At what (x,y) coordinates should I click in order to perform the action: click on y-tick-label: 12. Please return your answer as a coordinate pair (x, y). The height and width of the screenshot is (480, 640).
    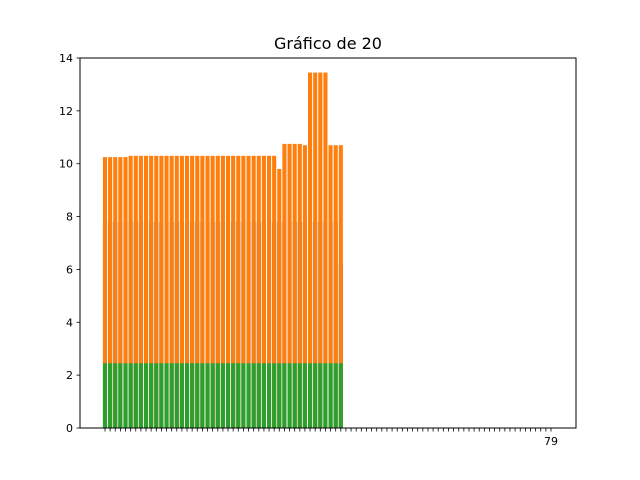
    Looking at the image, I should click on (66, 111).